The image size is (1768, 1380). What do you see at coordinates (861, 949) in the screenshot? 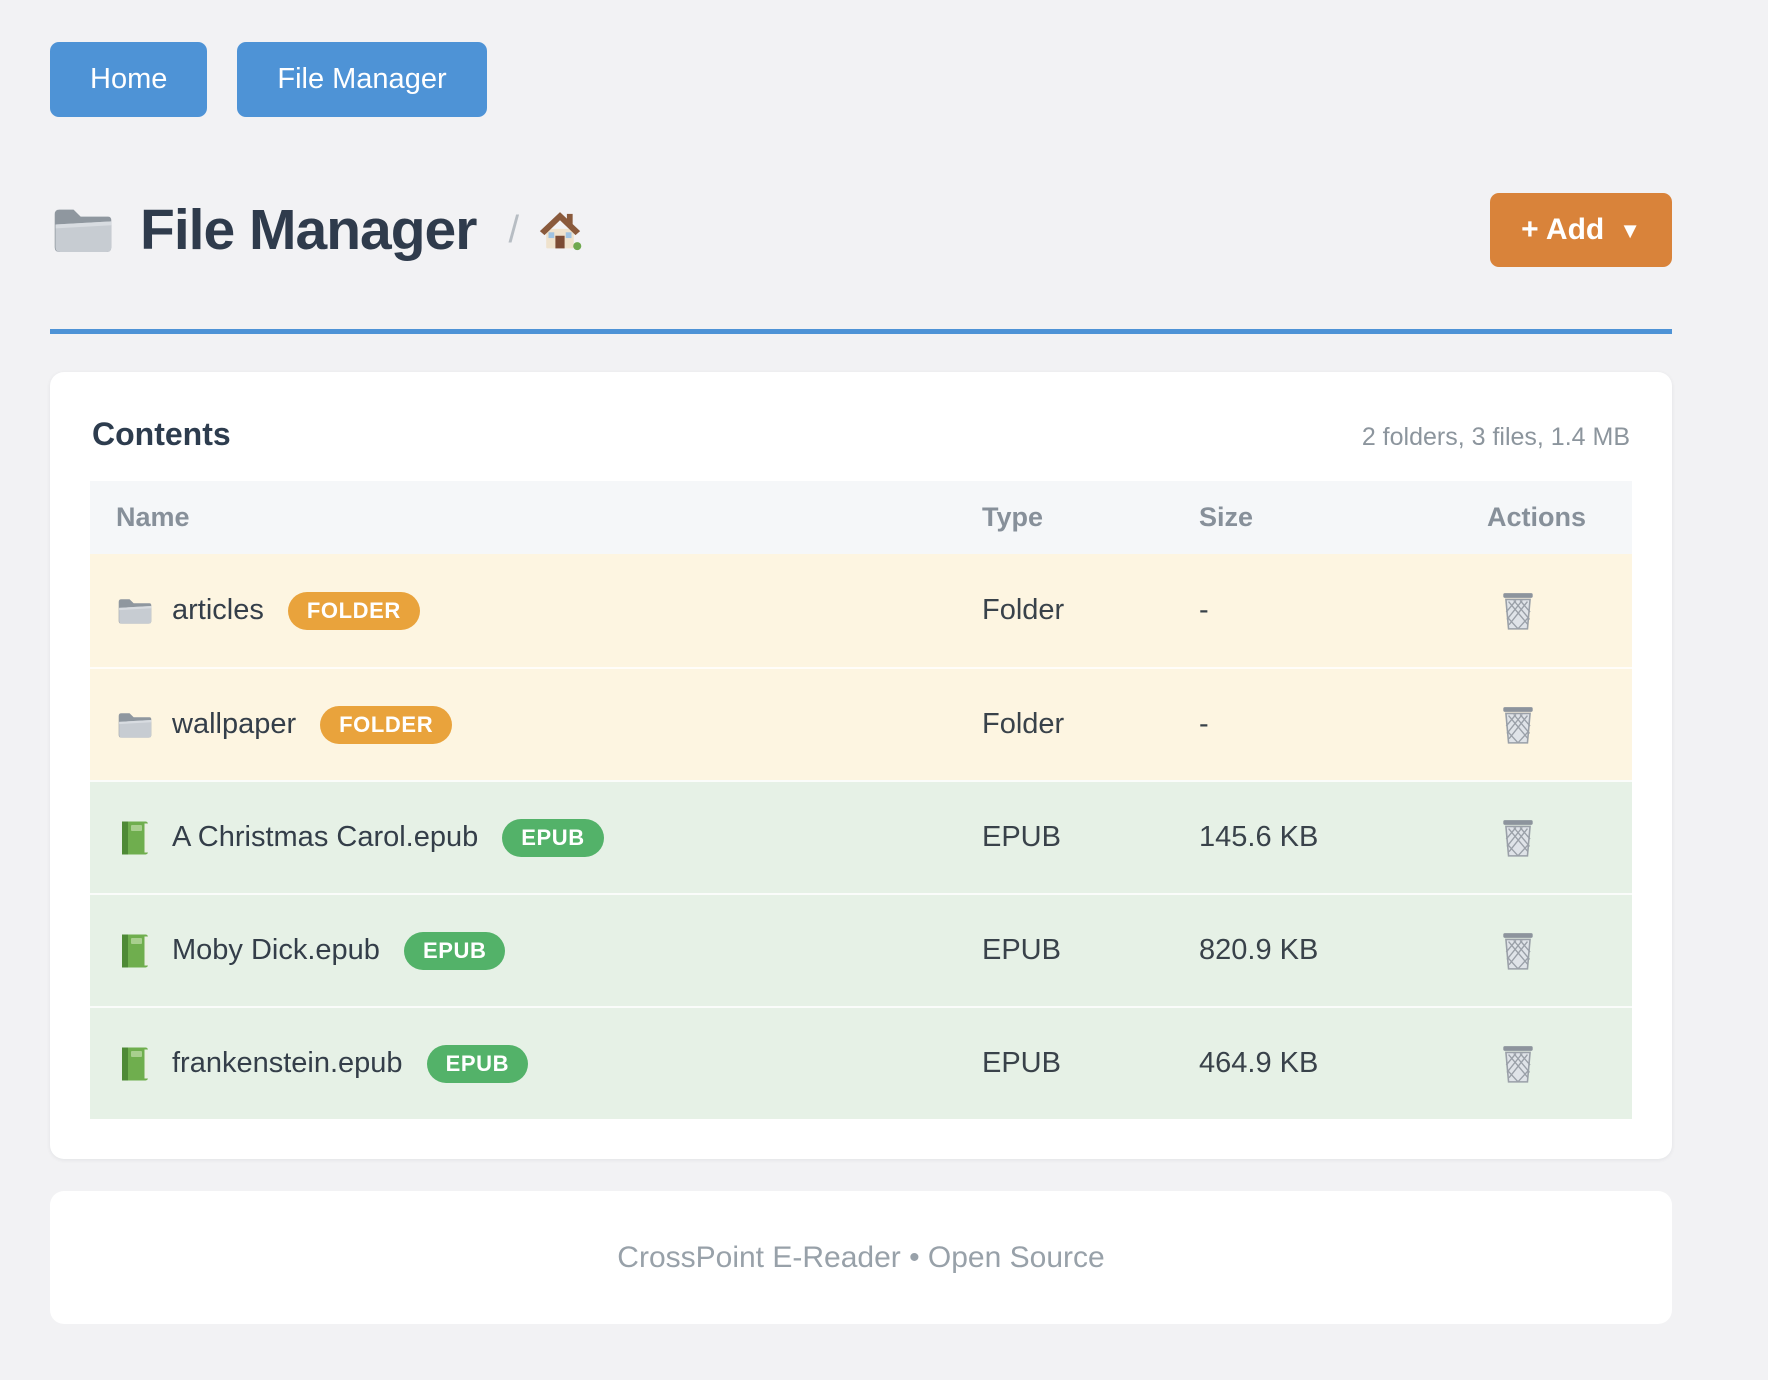
I see `table-row: Moby Dick.epub EPUB EPUB 820.9 KB` at bounding box center [861, 949].